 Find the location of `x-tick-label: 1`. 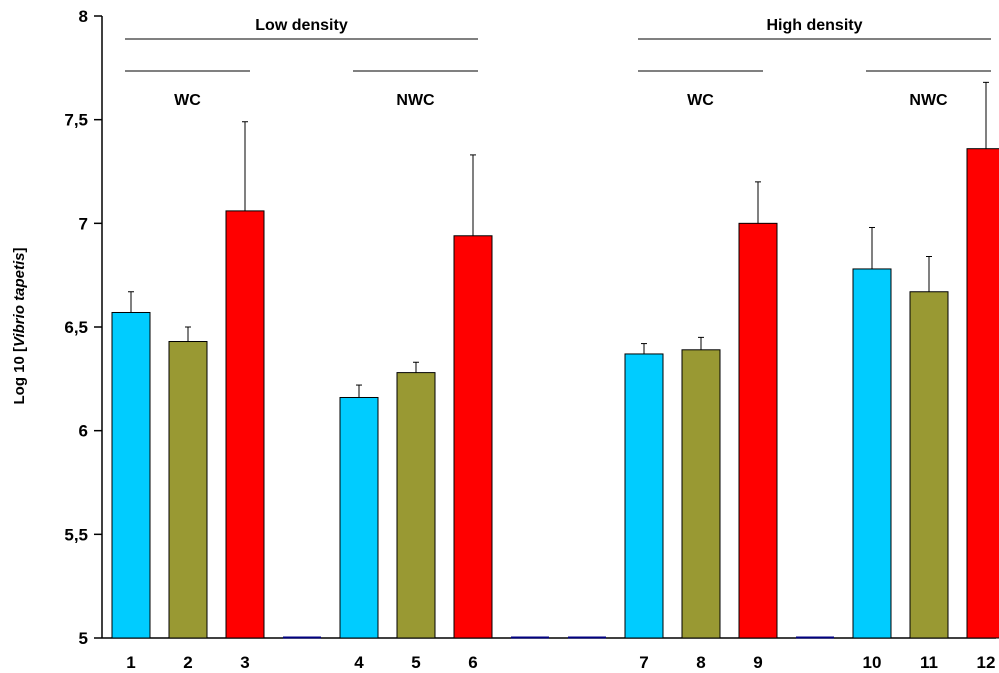

x-tick-label: 1 is located at coordinates (130, 662).